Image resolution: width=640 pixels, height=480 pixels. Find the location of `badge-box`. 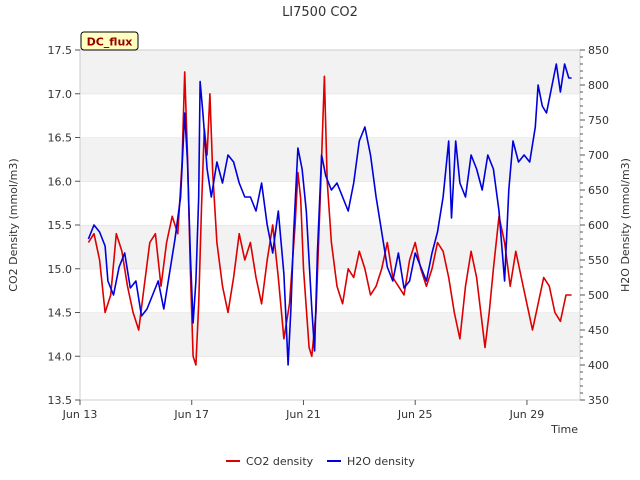

badge-box is located at coordinates (109, 41).